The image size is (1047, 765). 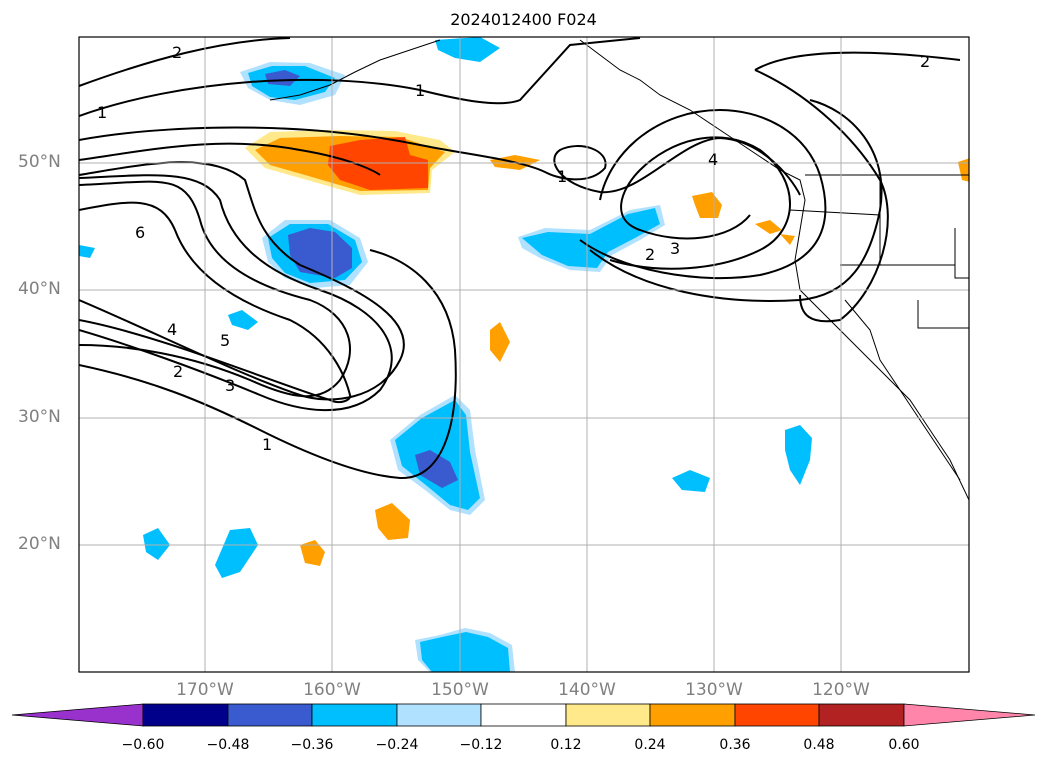 I want to click on lon-label-130w: 130°W, so click(x=714, y=690).